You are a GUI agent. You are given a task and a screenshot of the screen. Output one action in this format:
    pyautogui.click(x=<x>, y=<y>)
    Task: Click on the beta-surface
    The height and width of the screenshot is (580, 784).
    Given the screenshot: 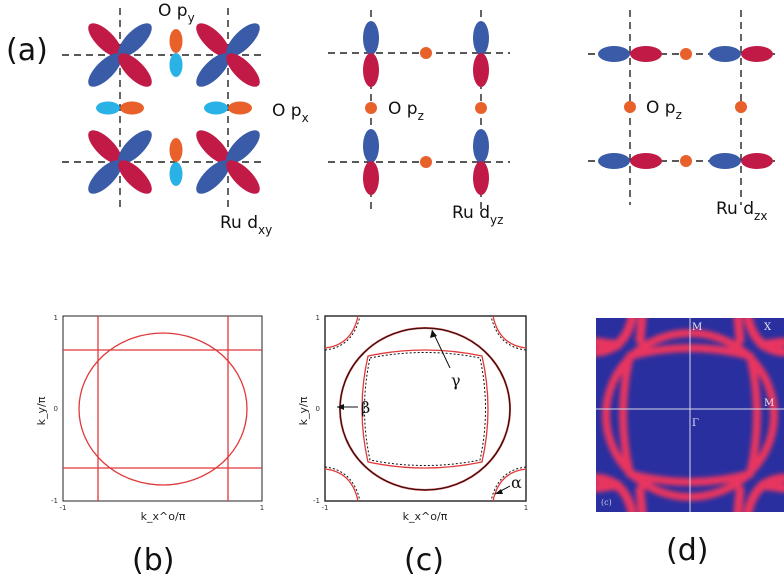 What is the action you would take?
    pyautogui.click(x=425, y=409)
    